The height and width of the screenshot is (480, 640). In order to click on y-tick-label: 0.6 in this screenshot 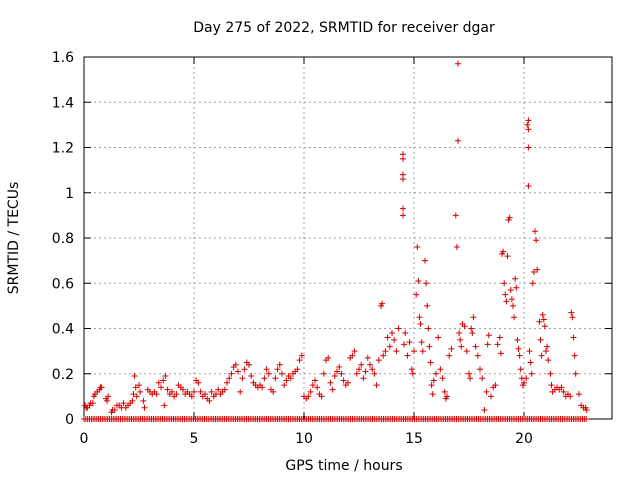, I will do `click(63, 284)`.